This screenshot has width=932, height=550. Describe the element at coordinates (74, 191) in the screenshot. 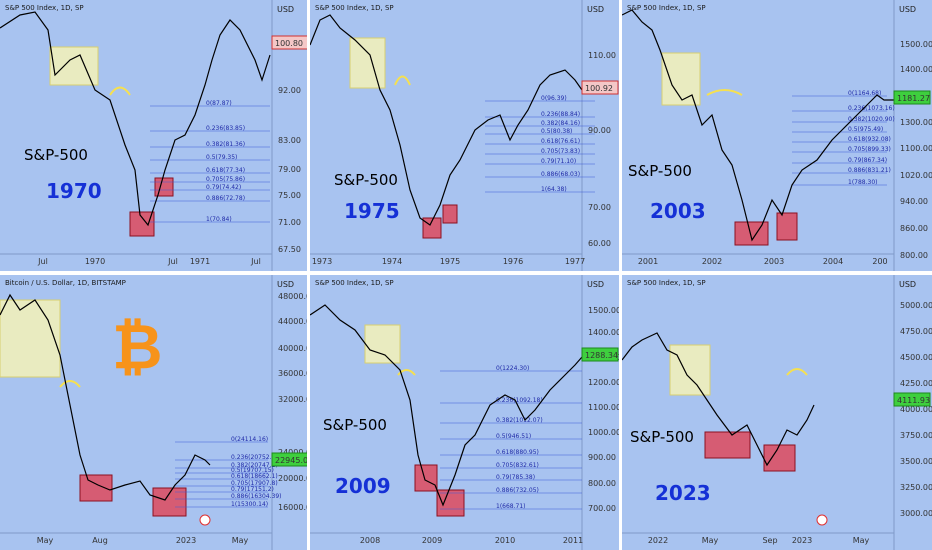

I see `year-label: 1970` at that location.